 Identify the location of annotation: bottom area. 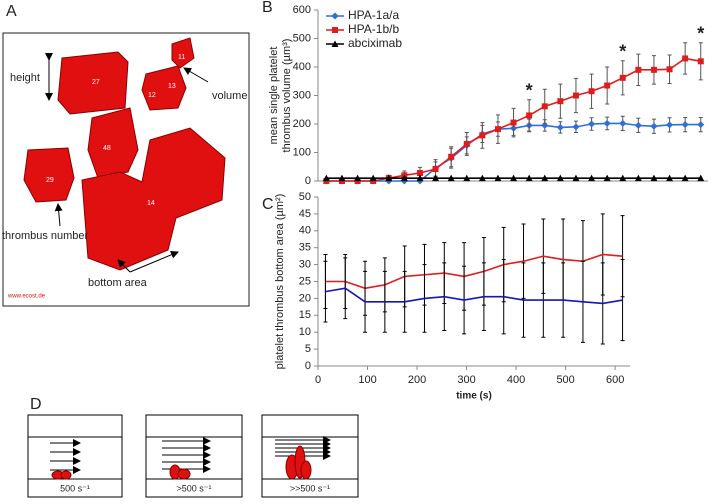
(118, 283).